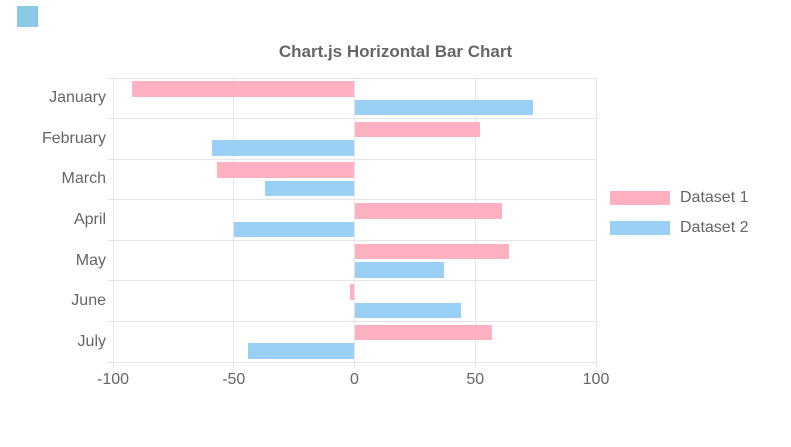 The image size is (791, 447). Describe the element at coordinates (234, 379) in the screenshot. I see `x-tick-label: -50` at that location.